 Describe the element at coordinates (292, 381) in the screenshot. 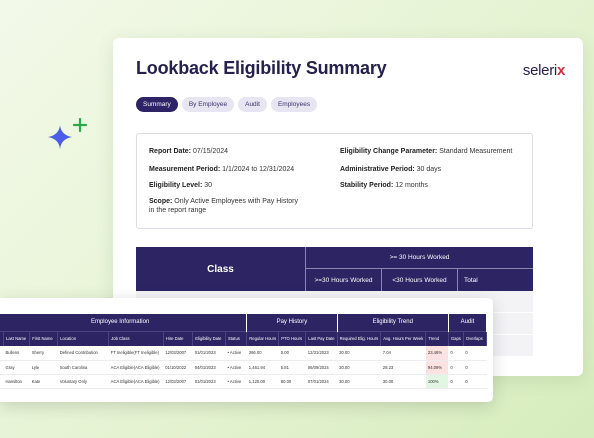

I see `table-cell: 80.00` at that location.